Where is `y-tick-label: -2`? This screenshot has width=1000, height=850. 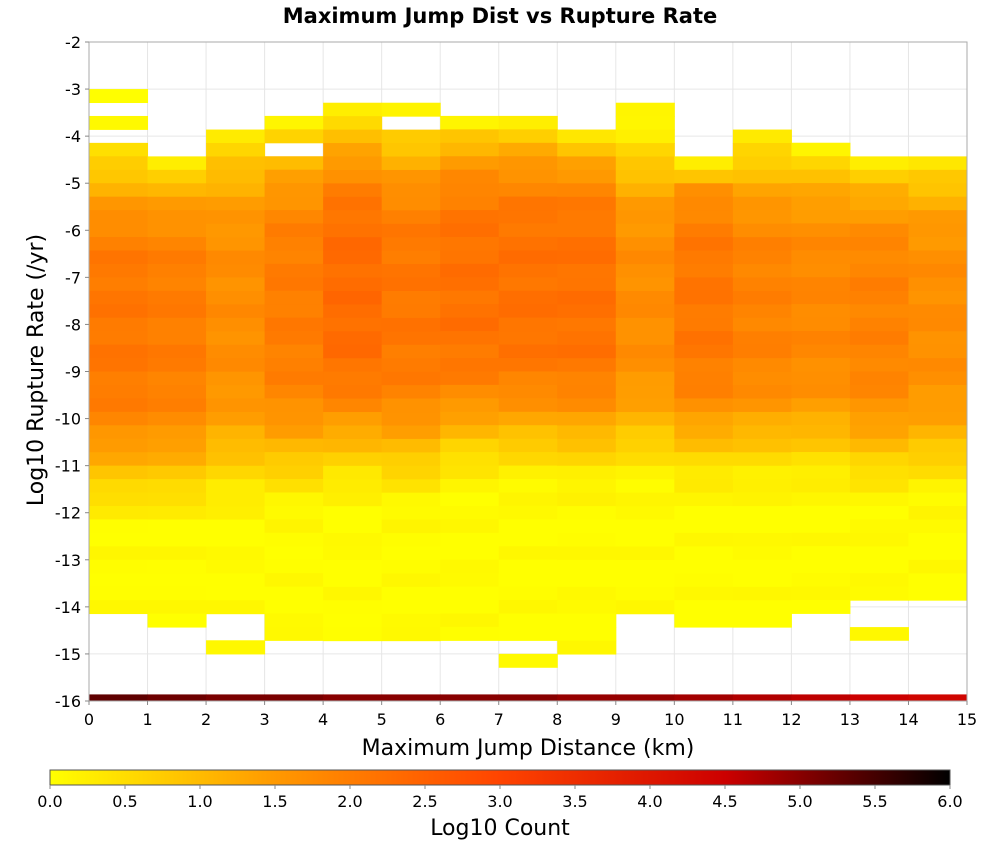 y-tick-label: -2 is located at coordinates (73, 42).